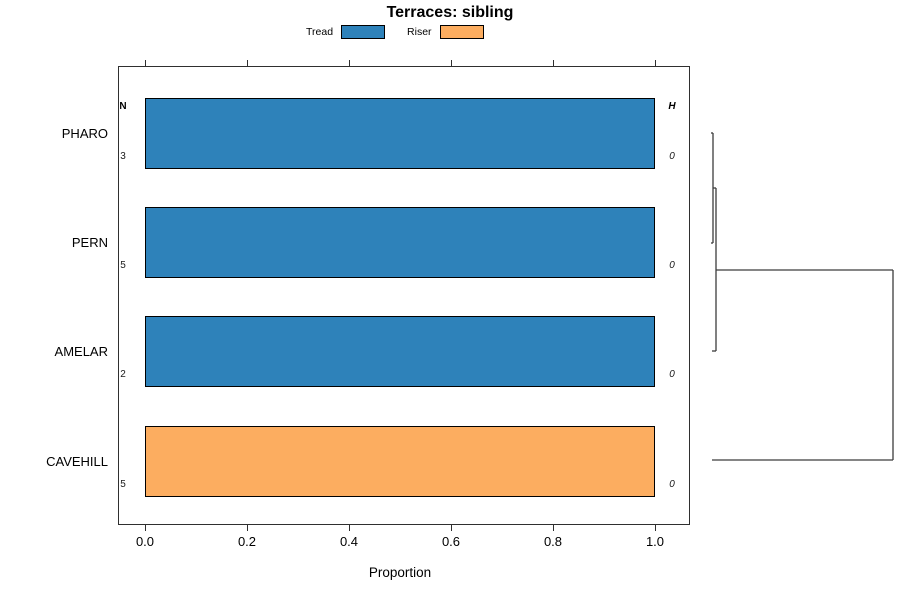  What do you see at coordinates (89, 242) in the screenshot?
I see `category-label-pern: PERN` at bounding box center [89, 242].